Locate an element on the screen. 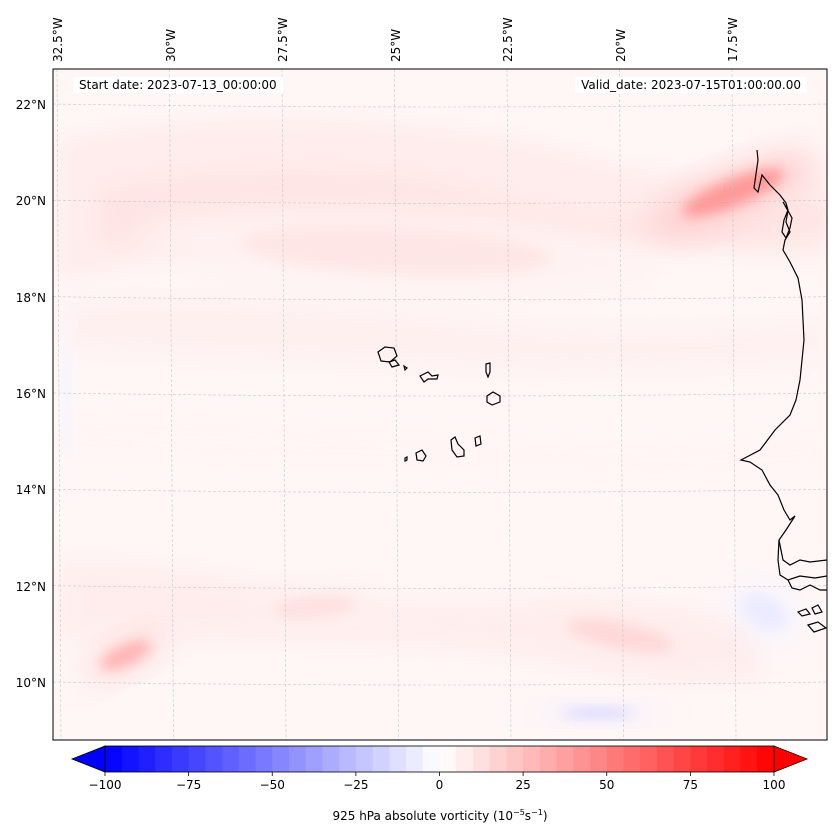 This screenshot has width=837, height=839. colorbar-title-exponent-2: −1 is located at coordinates (537, 812).